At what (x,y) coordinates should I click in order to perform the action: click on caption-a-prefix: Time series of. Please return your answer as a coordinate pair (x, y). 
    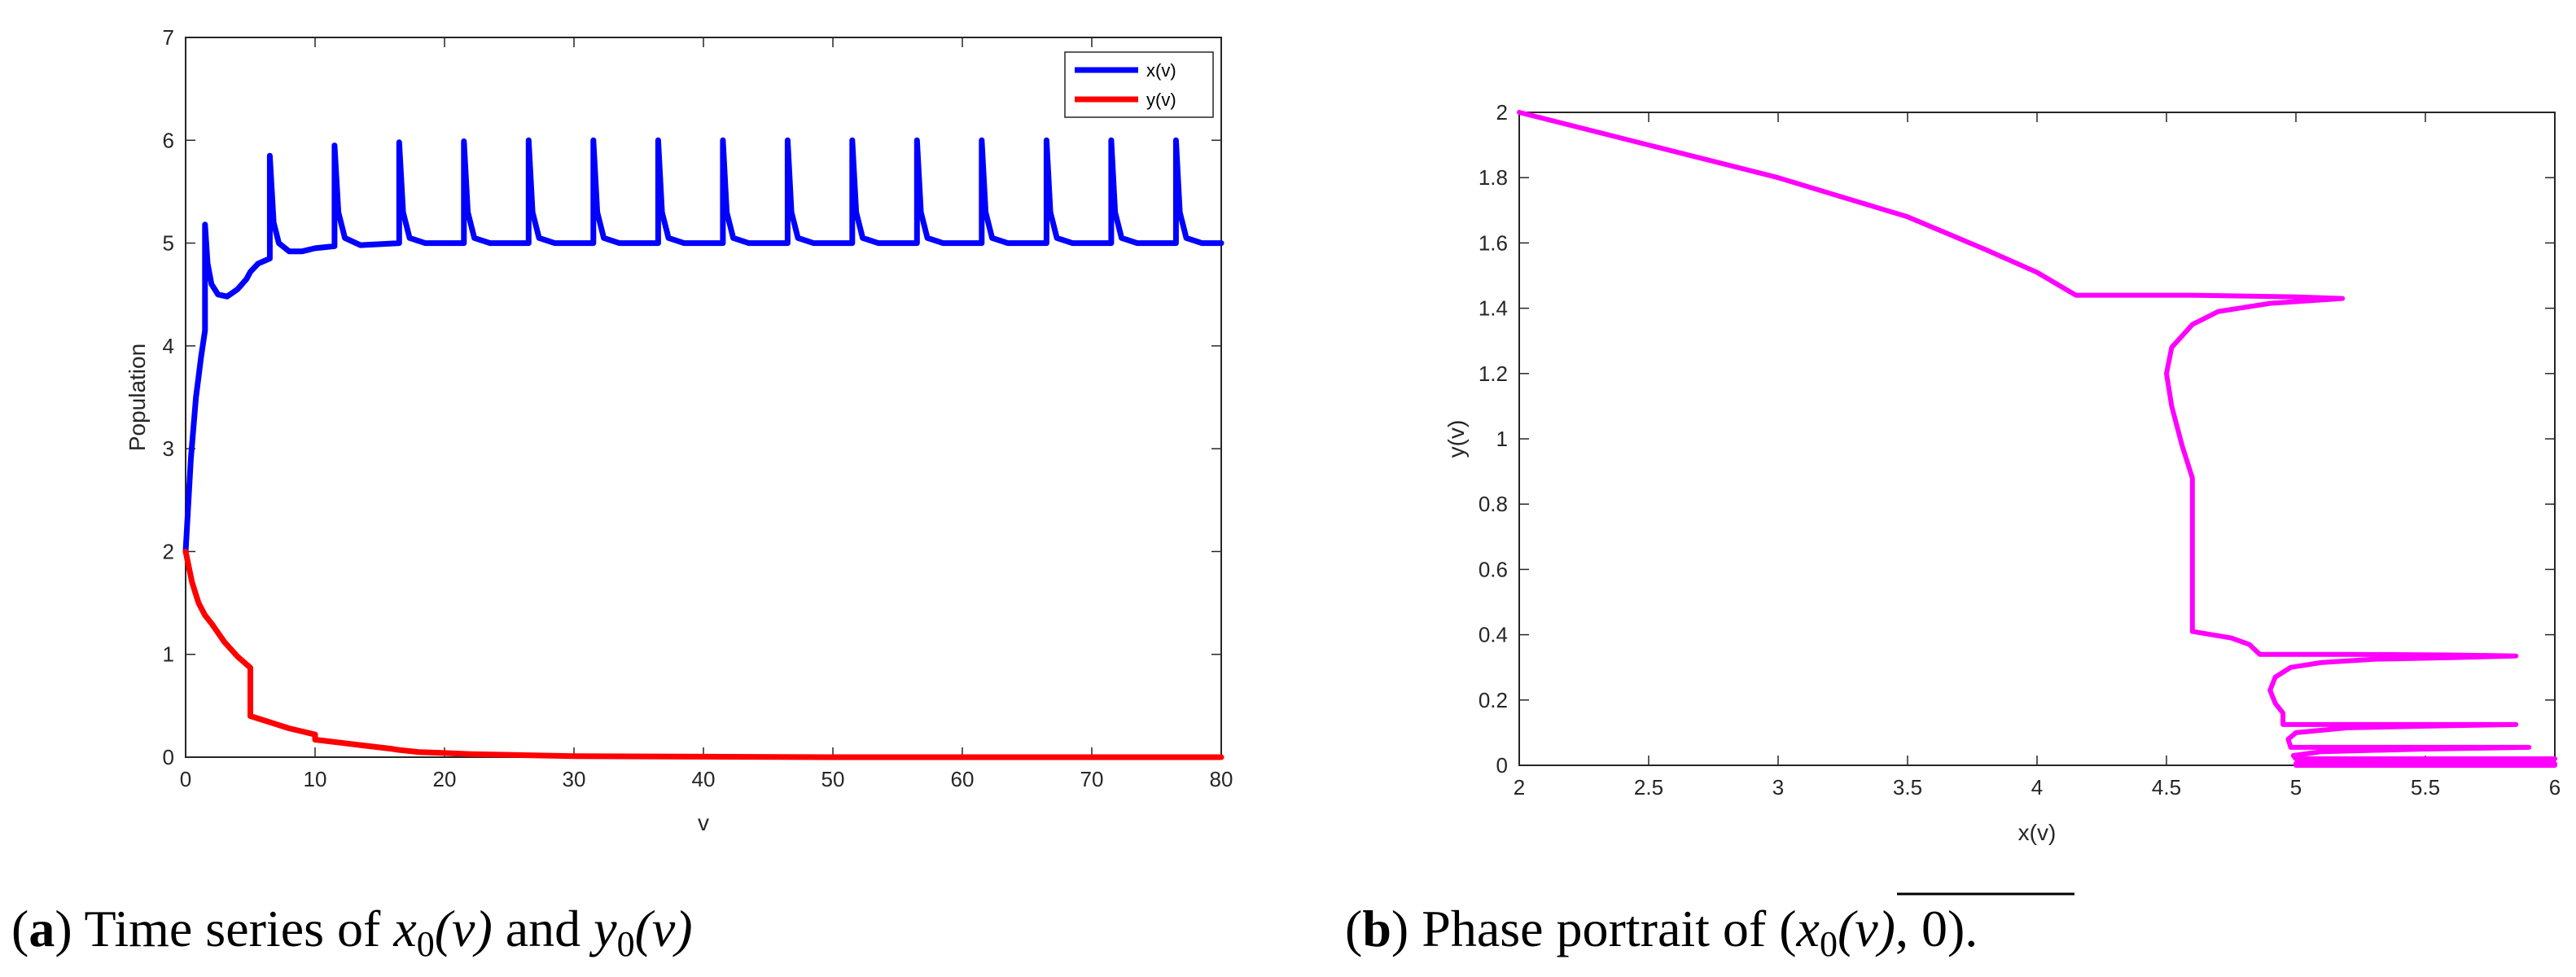
    Looking at the image, I should click on (238, 929).